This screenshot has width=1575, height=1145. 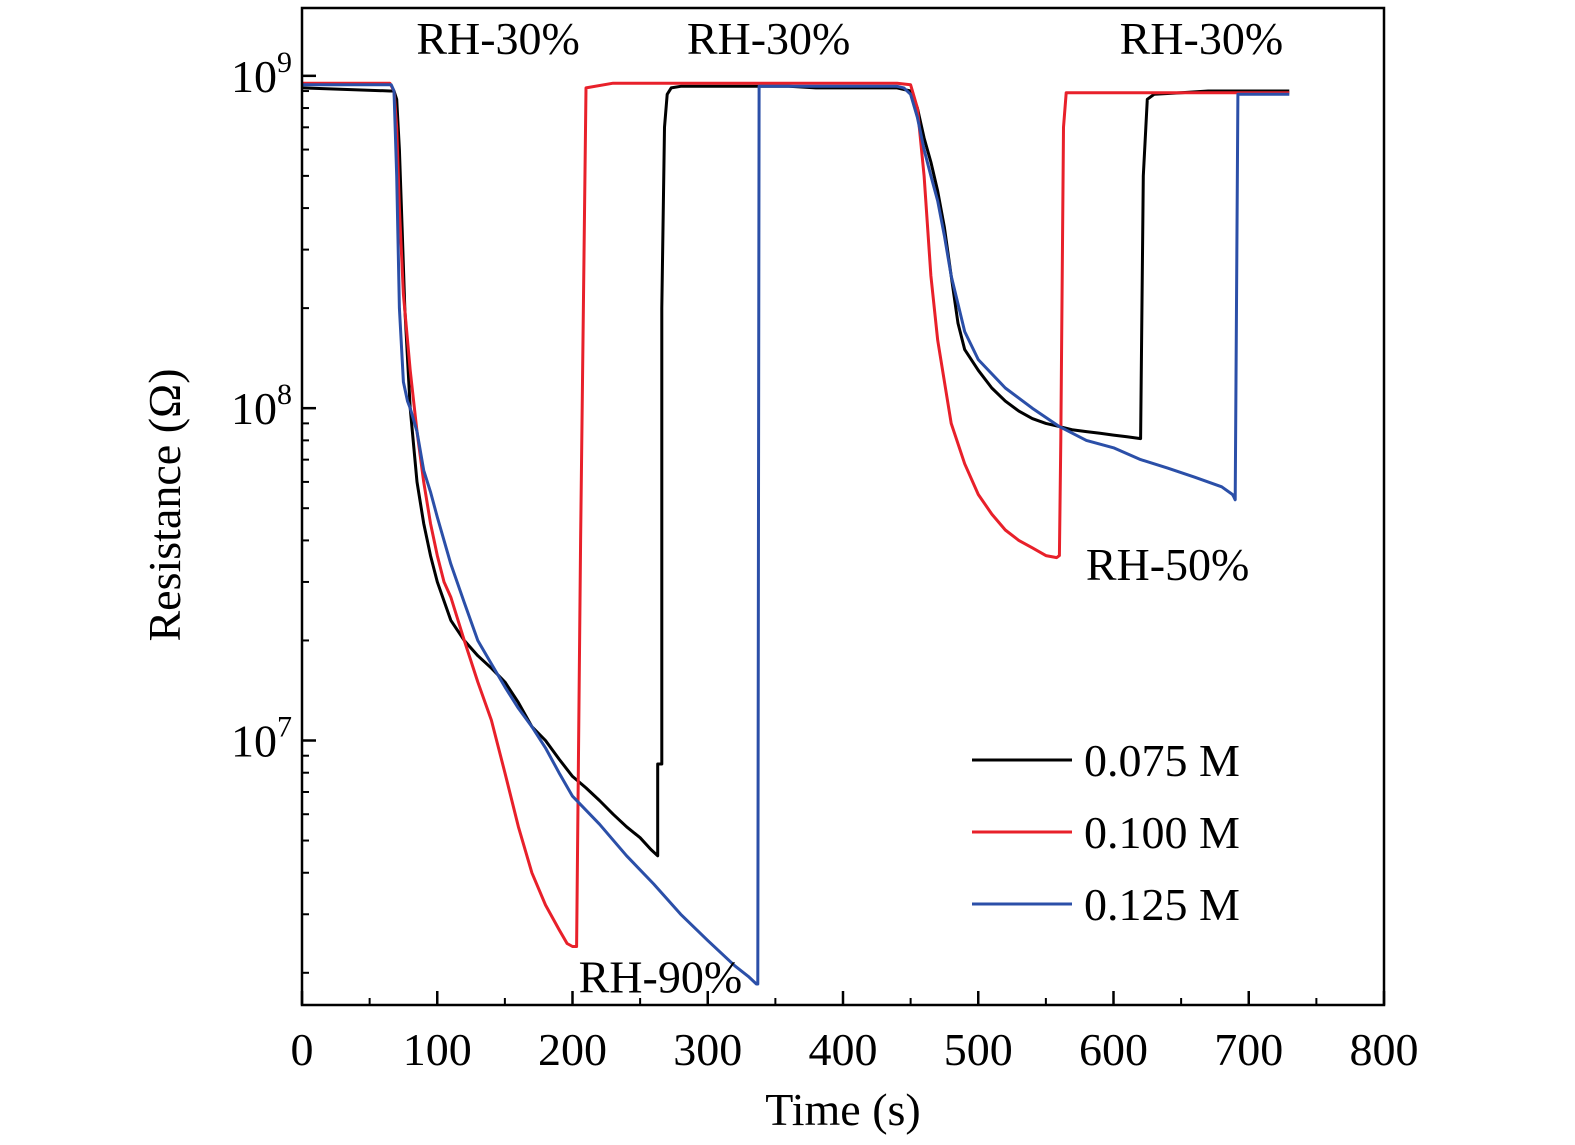 What do you see at coordinates (1113, 1049) in the screenshot?
I see `x-tick-label: 600` at bounding box center [1113, 1049].